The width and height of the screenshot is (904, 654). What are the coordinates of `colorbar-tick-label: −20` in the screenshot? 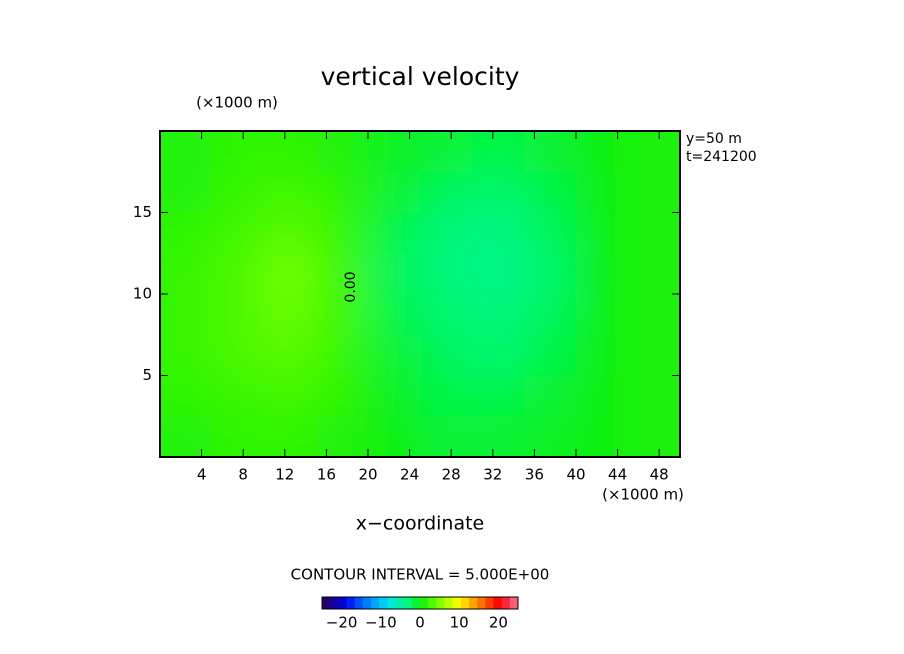 It's located at (342, 623).